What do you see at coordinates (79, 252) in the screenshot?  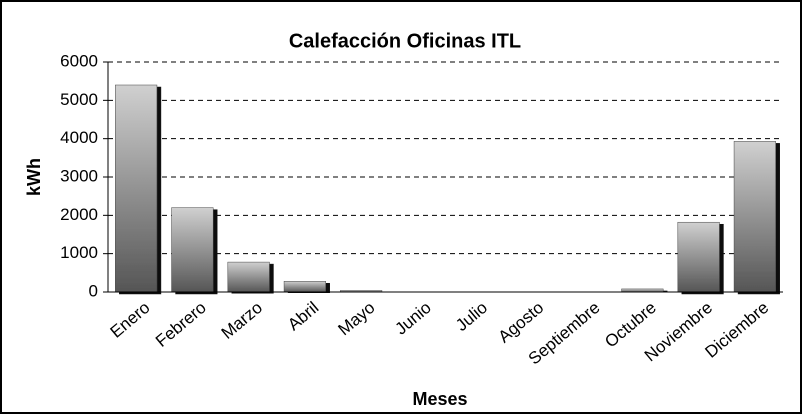 I see `y-tick-label: 1000` at bounding box center [79, 252].